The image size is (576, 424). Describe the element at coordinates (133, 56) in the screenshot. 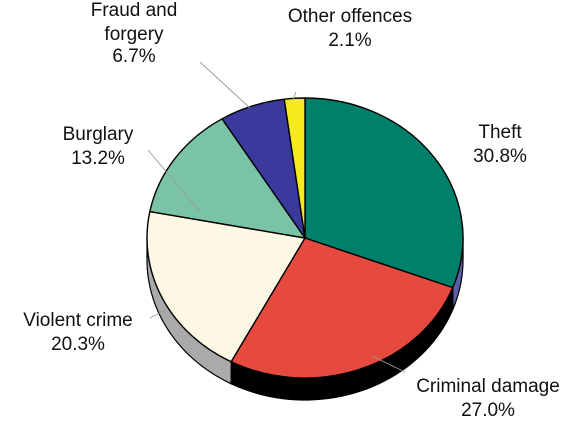

I see `value-label-fraud-and-forgery: 6.7%` at that location.